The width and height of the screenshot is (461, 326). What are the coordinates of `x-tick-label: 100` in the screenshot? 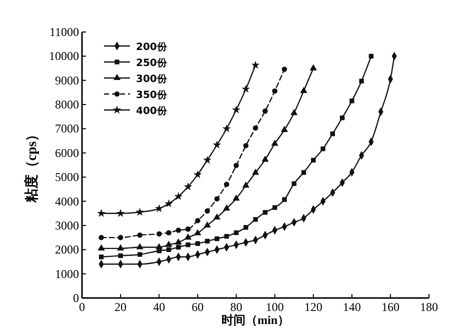 It's located at (275, 307).